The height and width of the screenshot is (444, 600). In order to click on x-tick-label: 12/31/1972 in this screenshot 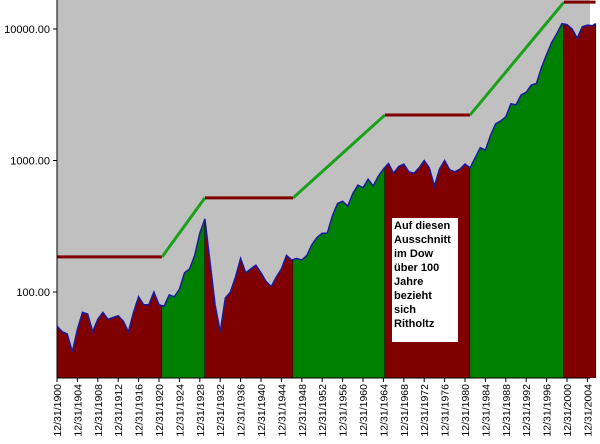, I will do `click(425, 410)`.